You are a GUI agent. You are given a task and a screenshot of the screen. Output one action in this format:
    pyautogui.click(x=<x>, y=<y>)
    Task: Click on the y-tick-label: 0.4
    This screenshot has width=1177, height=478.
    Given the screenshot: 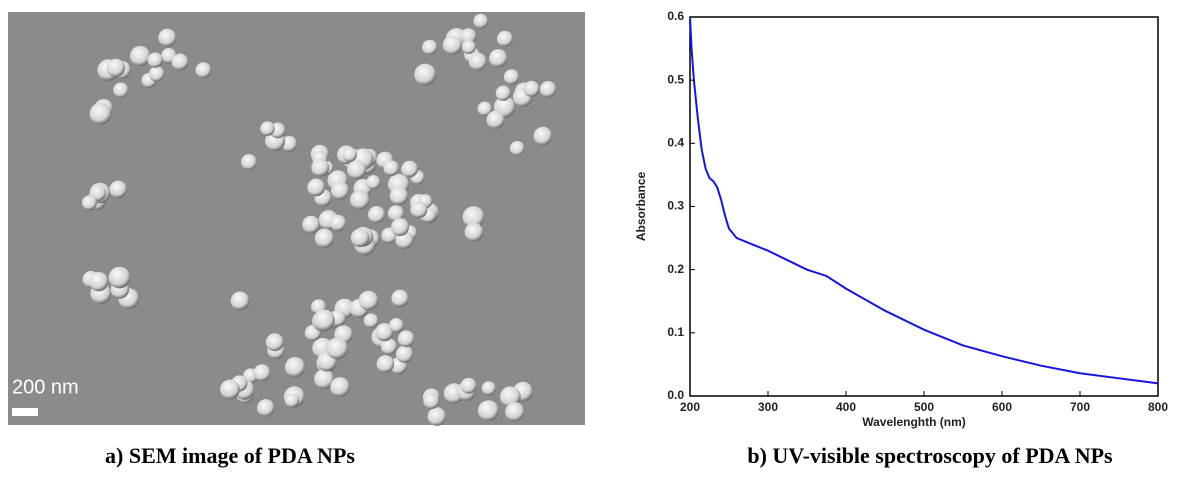 What is the action you would take?
    pyautogui.click(x=675, y=143)
    